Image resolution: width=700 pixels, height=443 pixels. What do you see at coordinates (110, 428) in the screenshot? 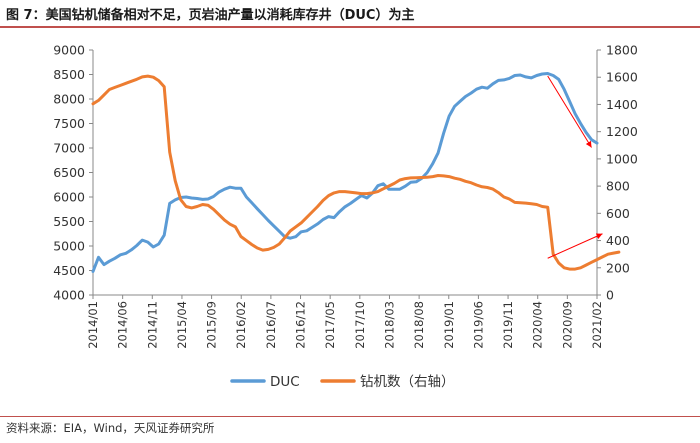
I see `source-note: 资料来源：EIA，Wind，天风证券研究所` at bounding box center [110, 428].